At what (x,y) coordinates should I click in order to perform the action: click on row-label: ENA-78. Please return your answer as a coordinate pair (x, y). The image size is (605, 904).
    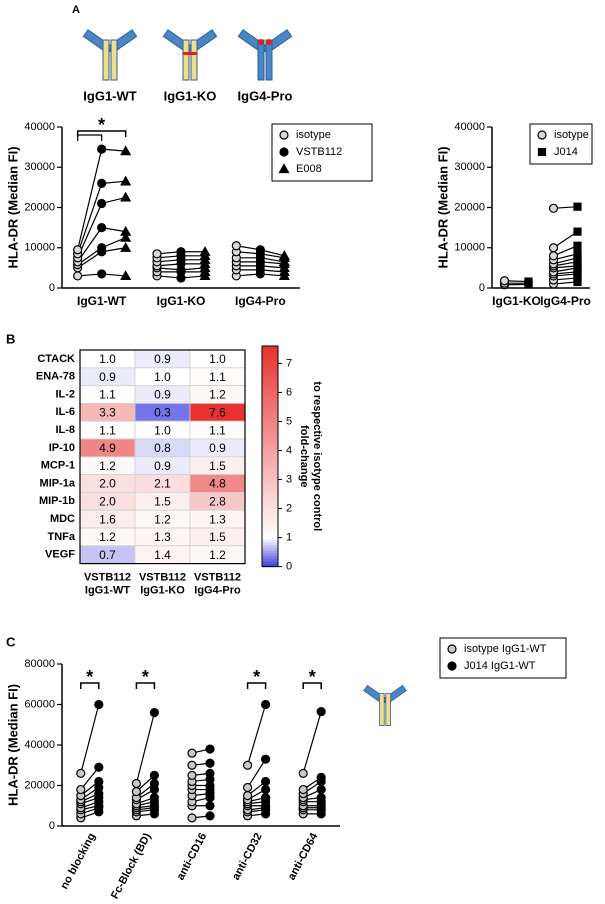
    Looking at the image, I should click on (55, 377).